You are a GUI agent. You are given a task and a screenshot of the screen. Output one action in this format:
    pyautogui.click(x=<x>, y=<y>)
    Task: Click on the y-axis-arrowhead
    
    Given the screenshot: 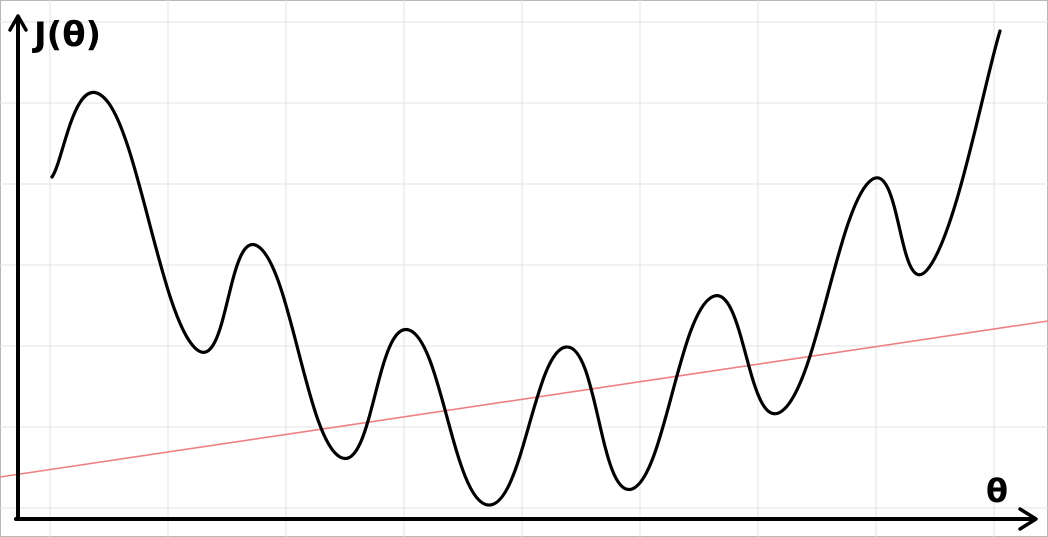 What is the action you would take?
    pyautogui.click(x=18, y=23)
    